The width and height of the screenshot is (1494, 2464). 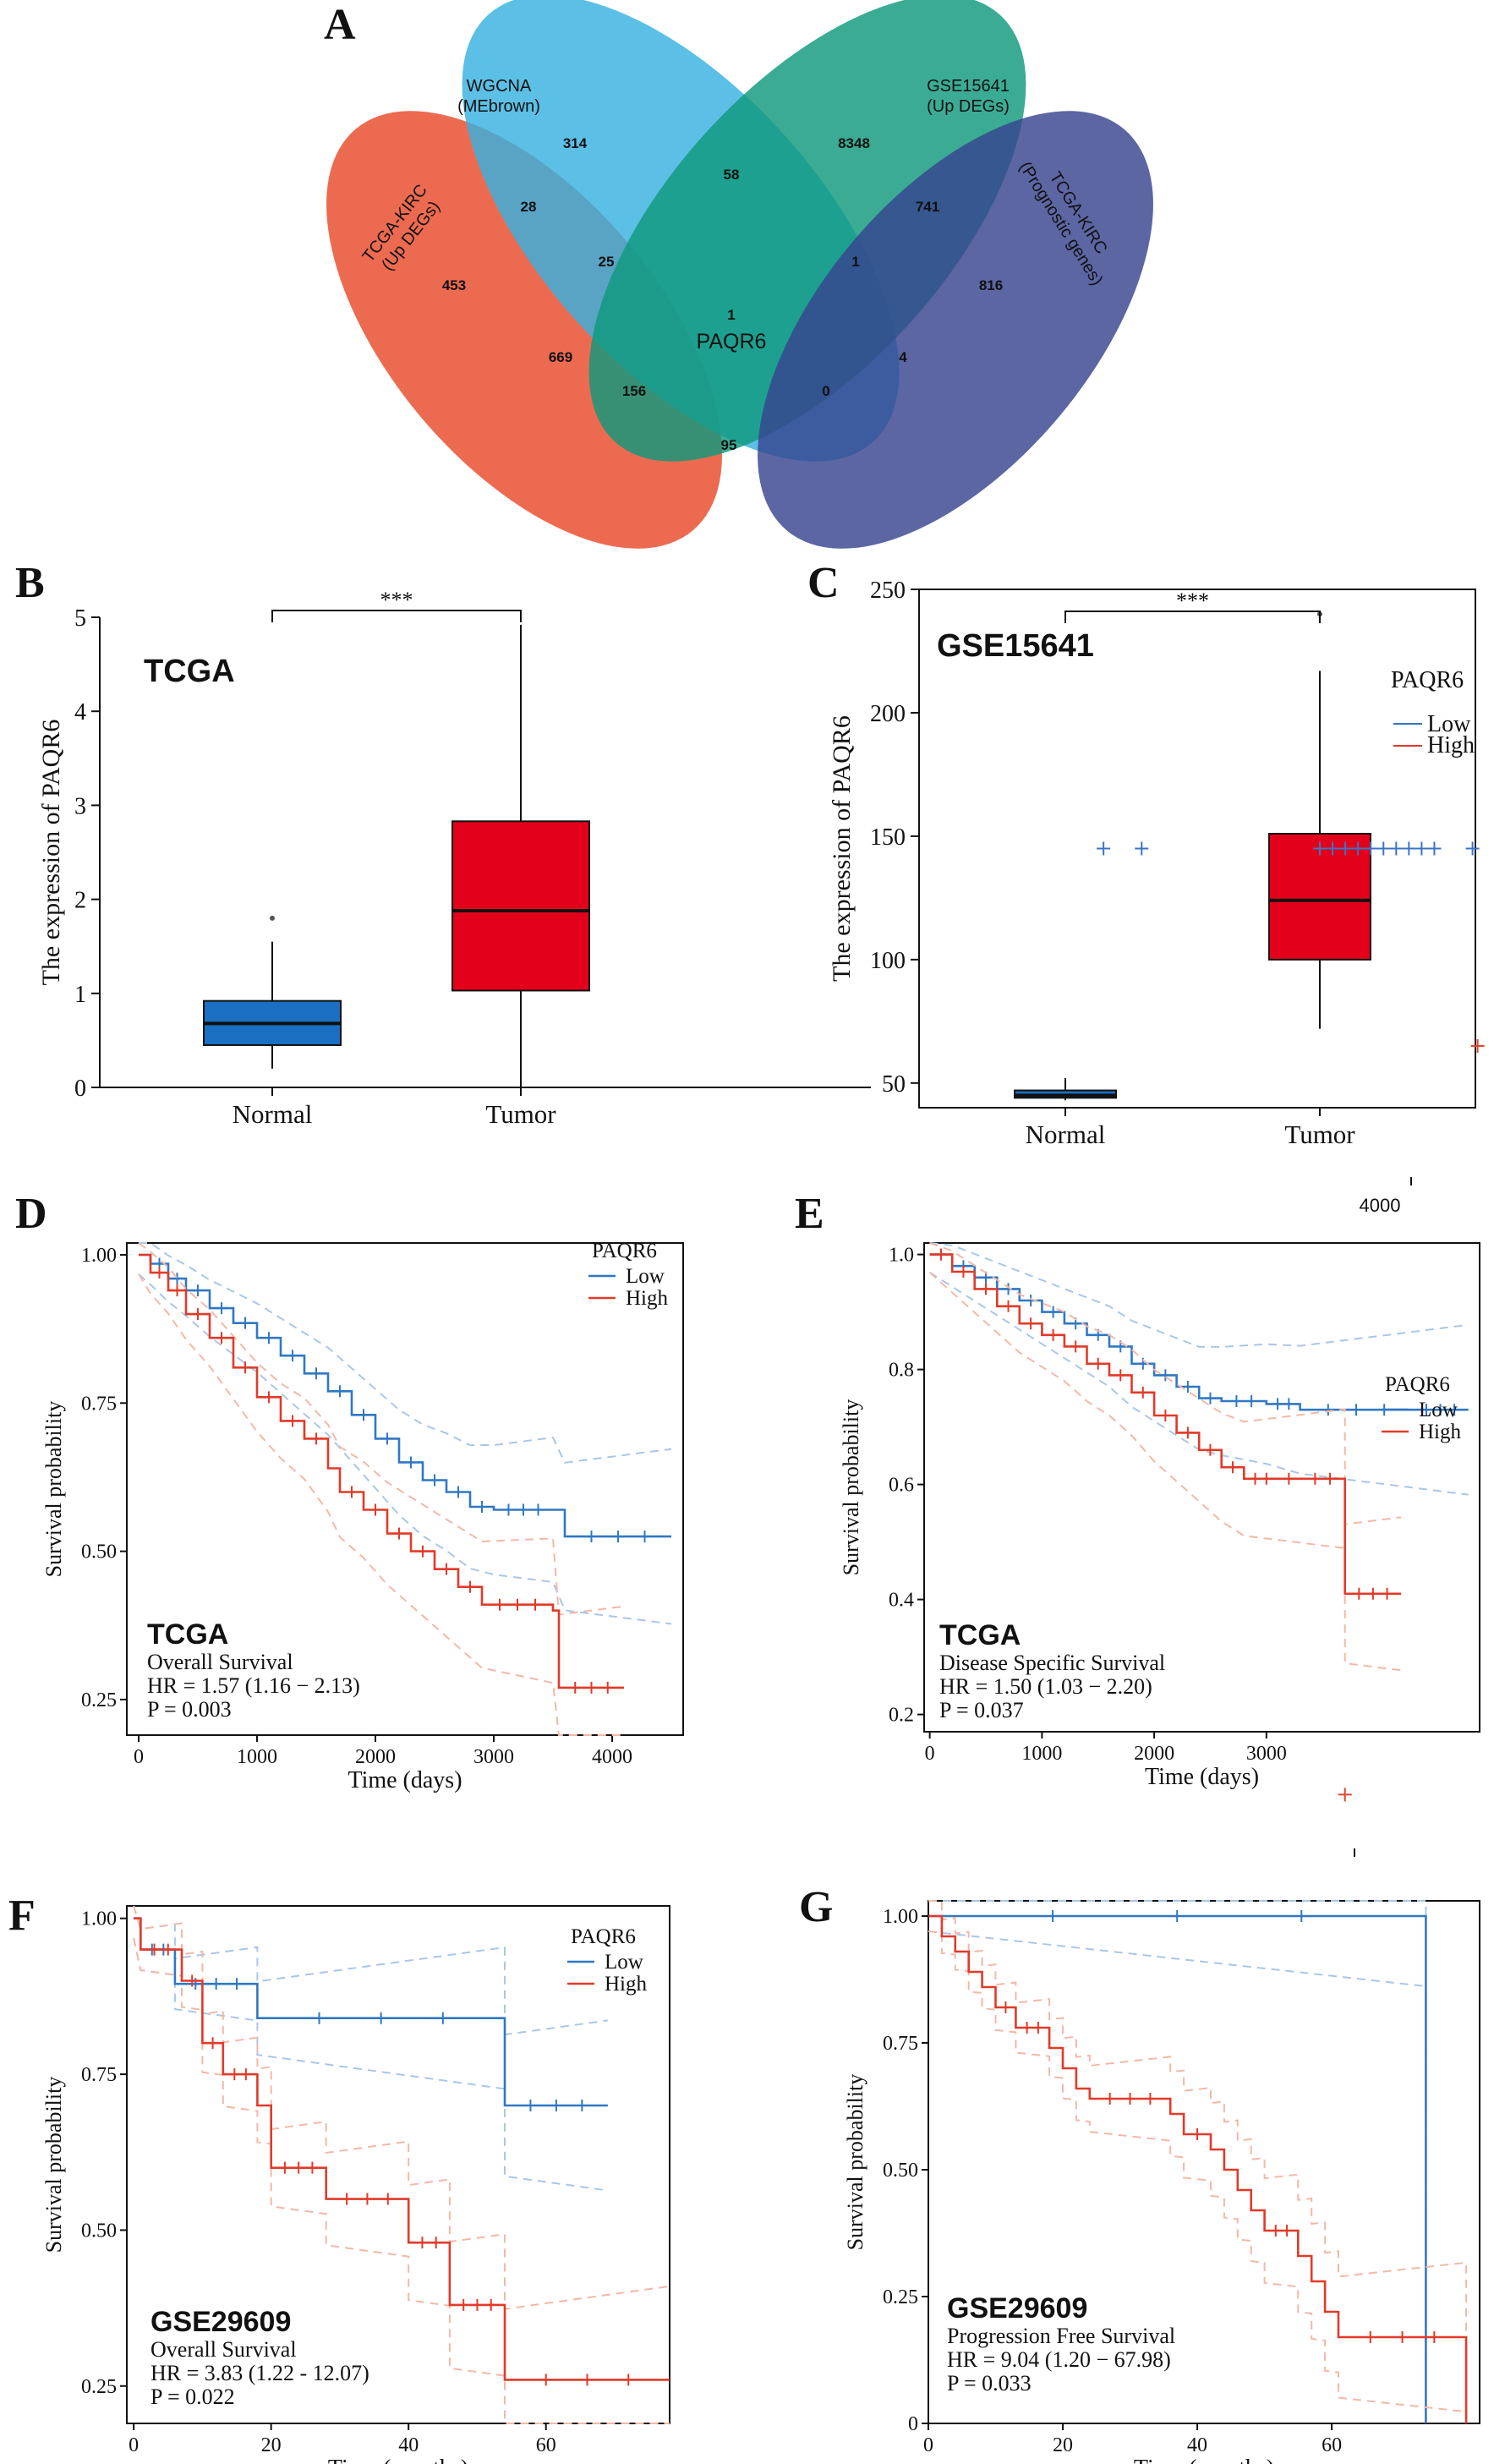 I want to click on y-axis-label: The expression of PAQR6, so click(x=51, y=853).